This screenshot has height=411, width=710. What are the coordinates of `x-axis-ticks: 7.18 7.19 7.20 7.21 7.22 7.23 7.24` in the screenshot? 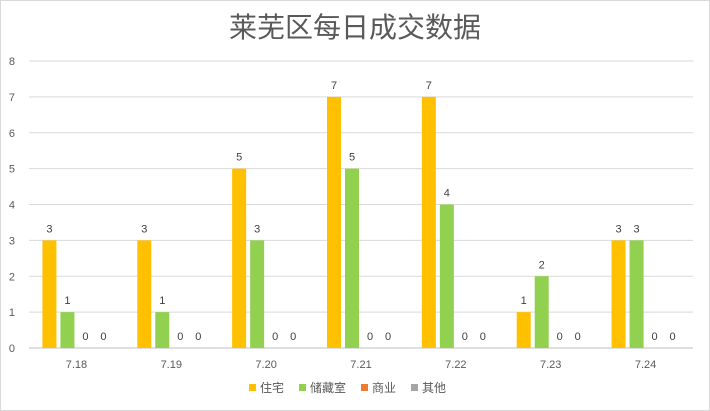 It's located at (361, 365).